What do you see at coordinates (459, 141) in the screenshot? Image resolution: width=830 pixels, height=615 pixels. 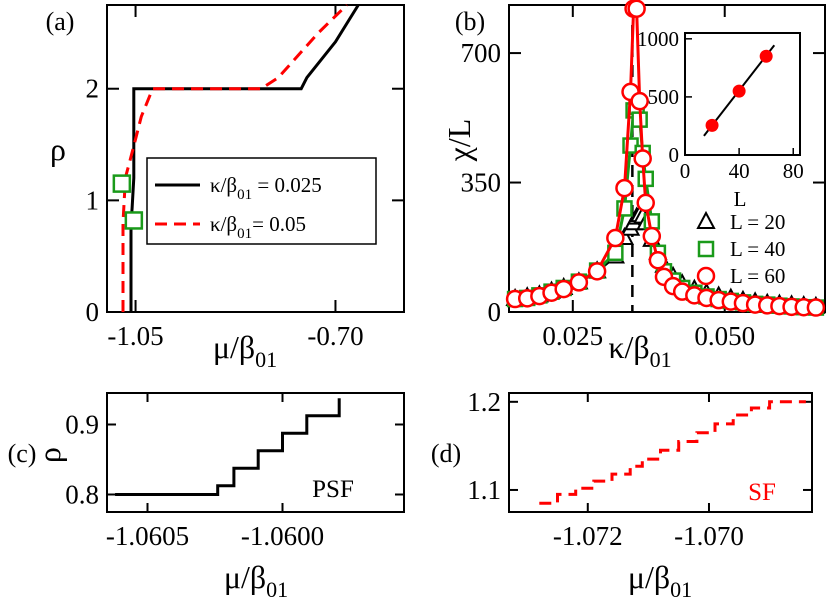 I see `y-axis-label: χ/L` at bounding box center [459, 141].